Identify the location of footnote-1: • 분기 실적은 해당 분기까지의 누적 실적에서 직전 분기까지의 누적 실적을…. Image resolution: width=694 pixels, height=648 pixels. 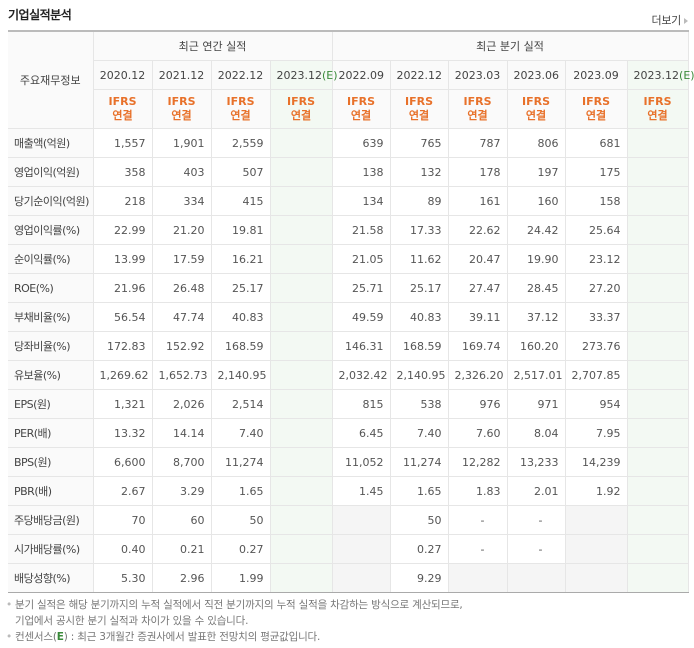
(234, 605).